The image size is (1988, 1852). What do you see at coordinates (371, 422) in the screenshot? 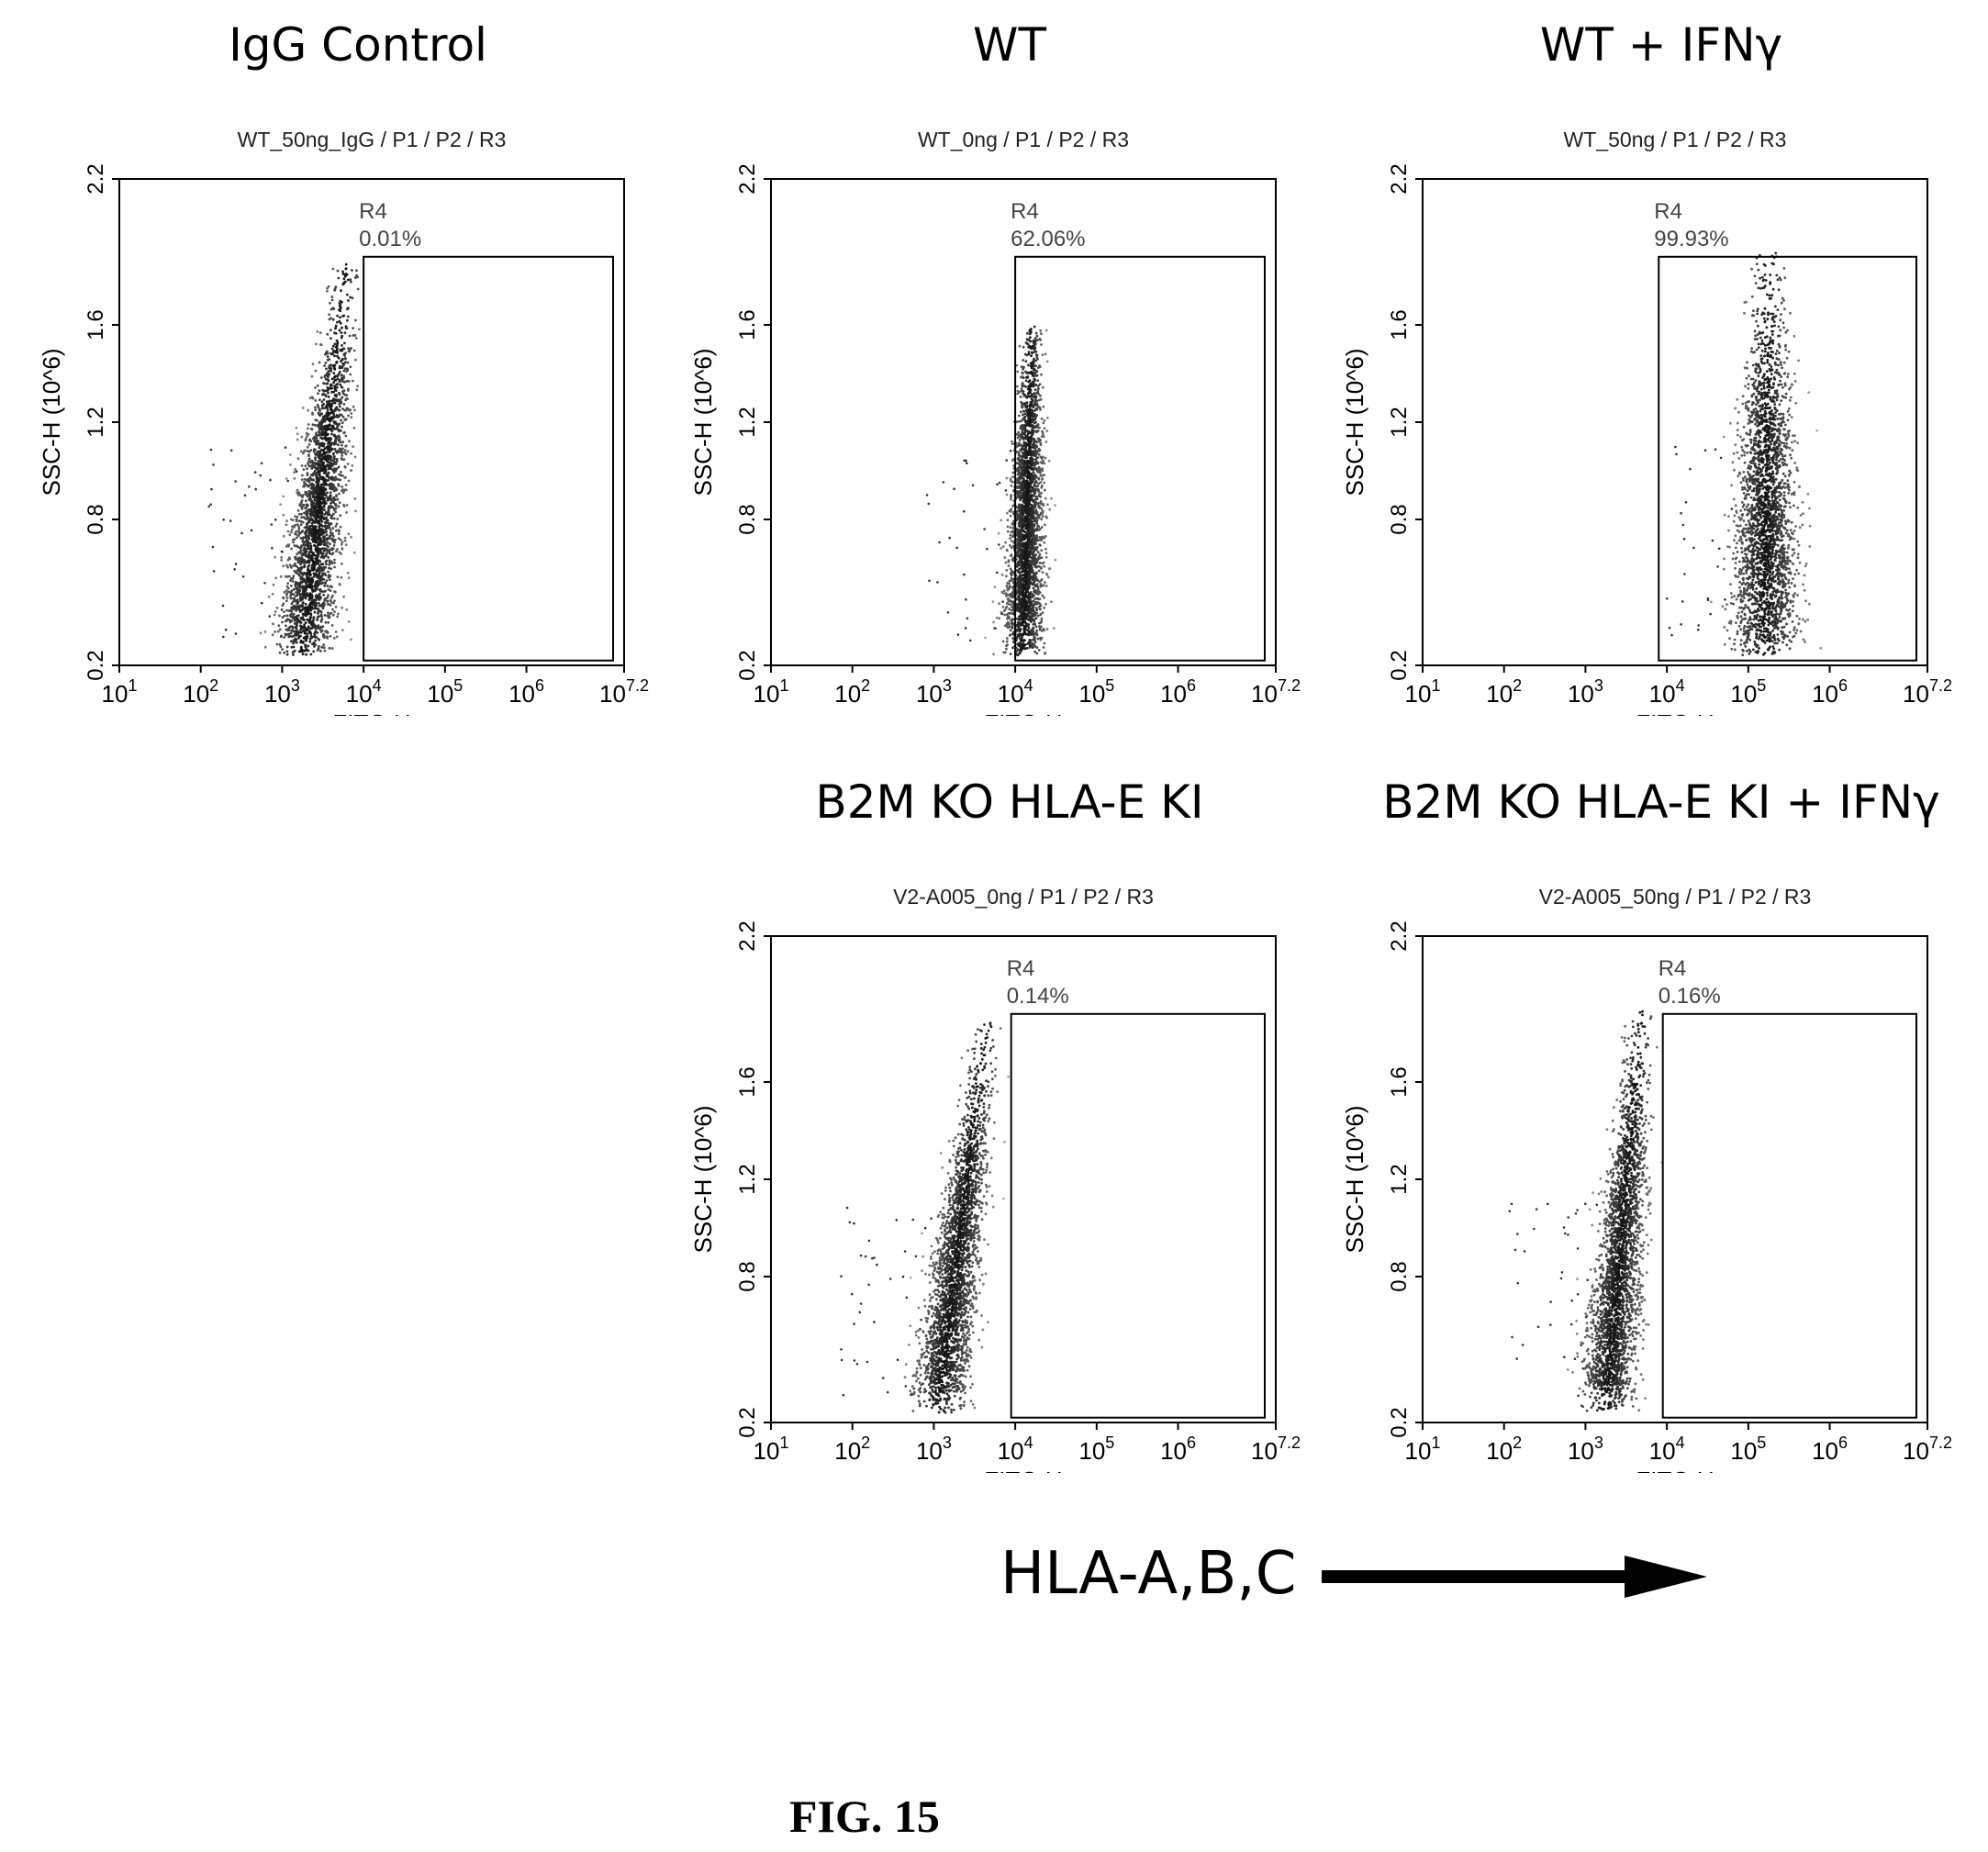
I see `plot-frame` at bounding box center [371, 422].